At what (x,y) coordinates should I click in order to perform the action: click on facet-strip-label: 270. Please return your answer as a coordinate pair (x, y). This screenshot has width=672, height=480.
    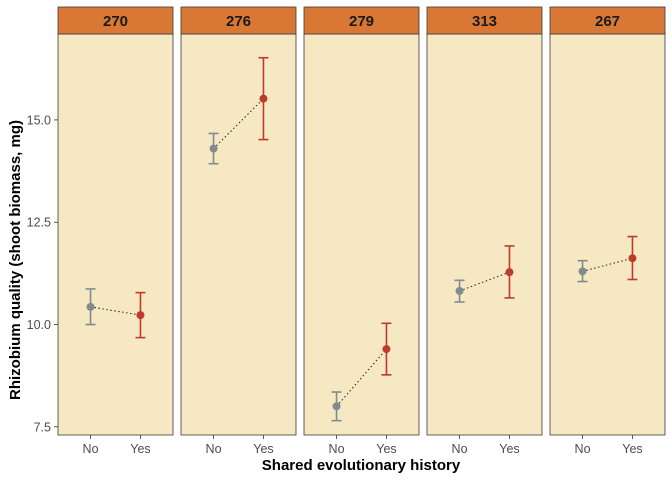
    Looking at the image, I should click on (115, 21).